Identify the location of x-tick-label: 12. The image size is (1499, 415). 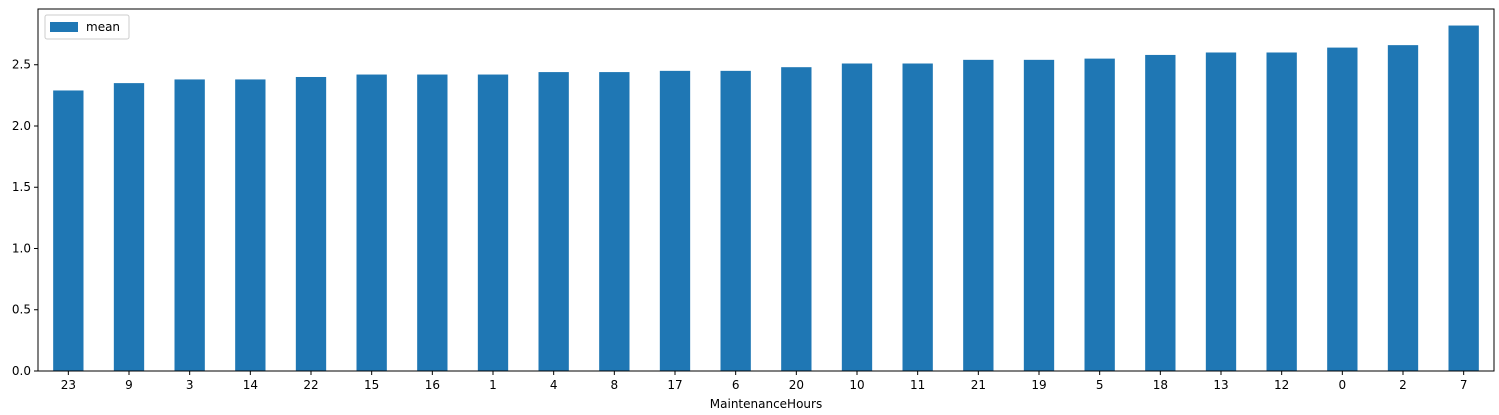
(1281, 385).